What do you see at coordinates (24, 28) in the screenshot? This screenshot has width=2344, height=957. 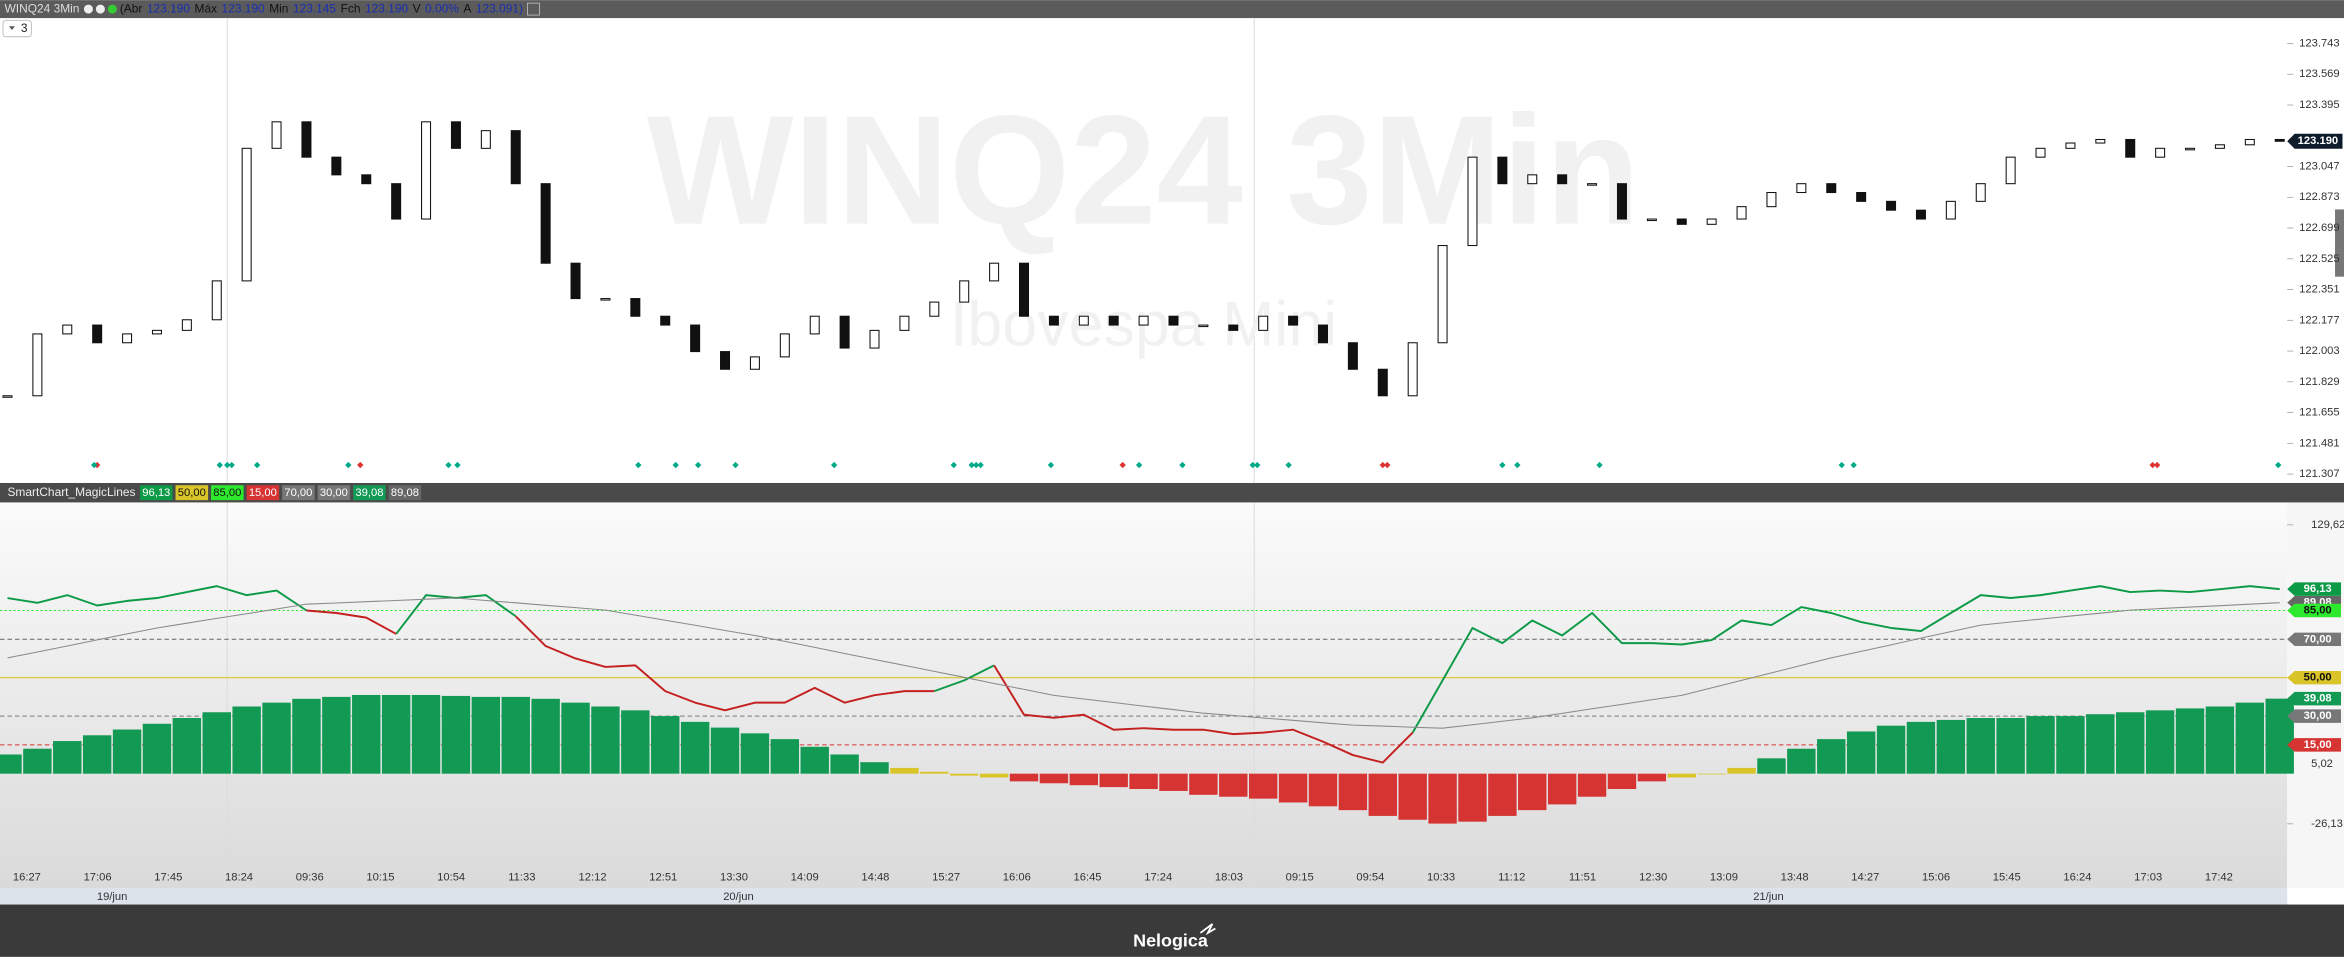 I see `period-value: 3` at bounding box center [24, 28].